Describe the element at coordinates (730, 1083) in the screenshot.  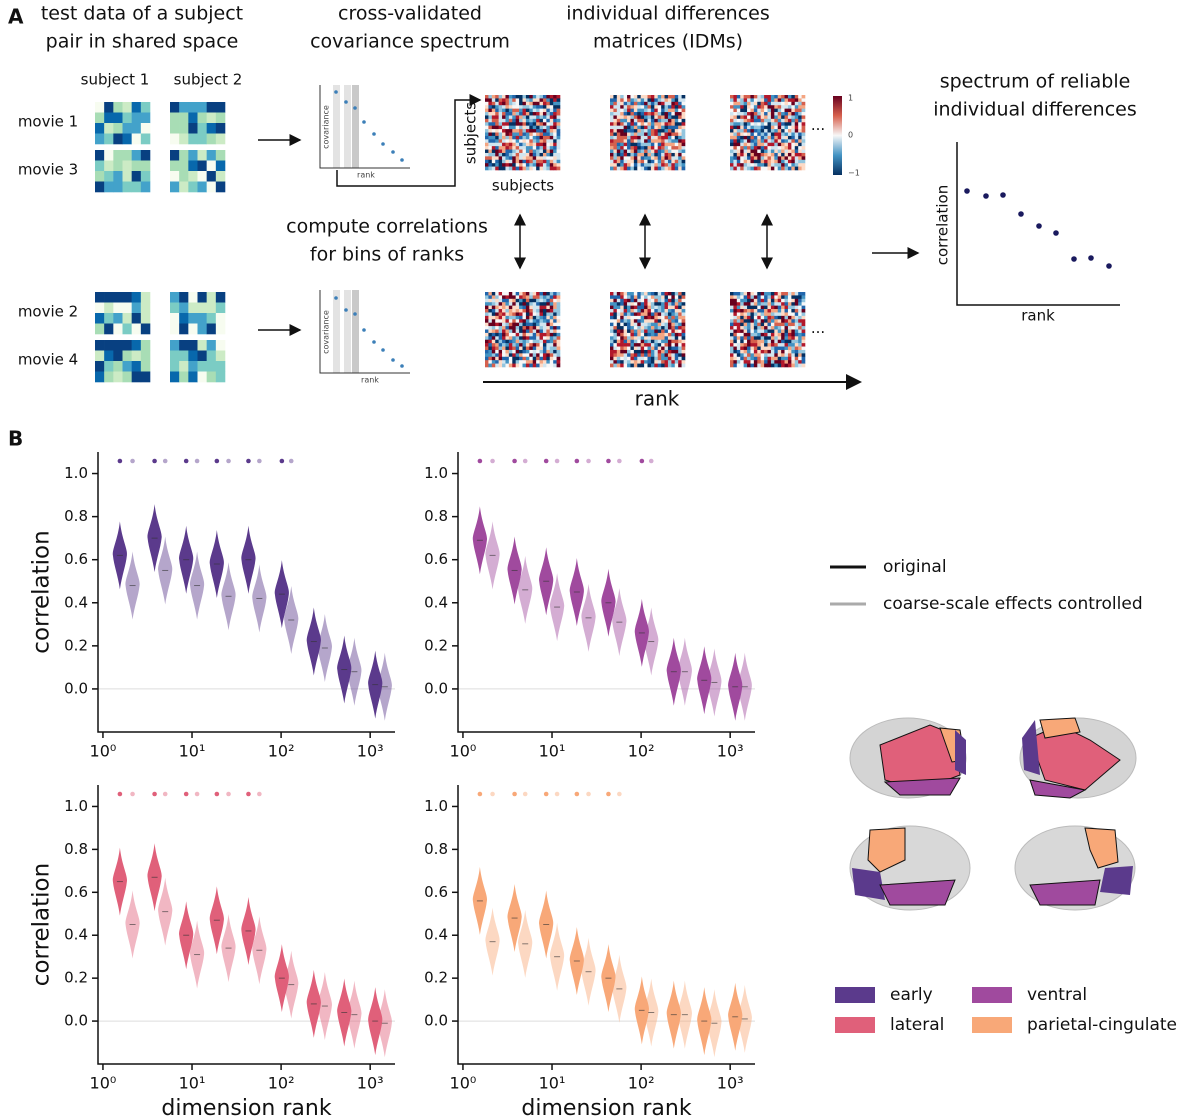
I see `x-tick-label: 10³` at that location.